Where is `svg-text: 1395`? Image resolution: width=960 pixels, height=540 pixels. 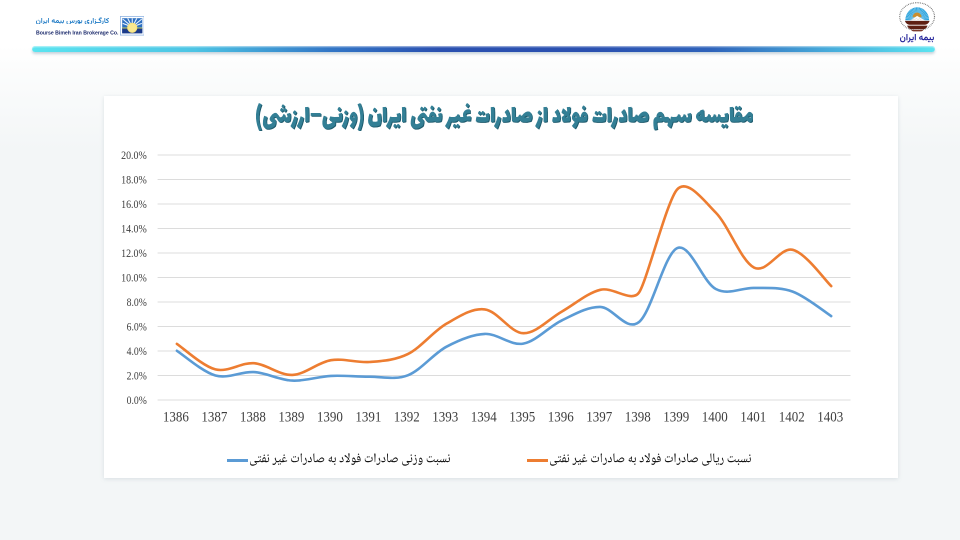
svg-text: 1395 is located at coordinates (522, 418).